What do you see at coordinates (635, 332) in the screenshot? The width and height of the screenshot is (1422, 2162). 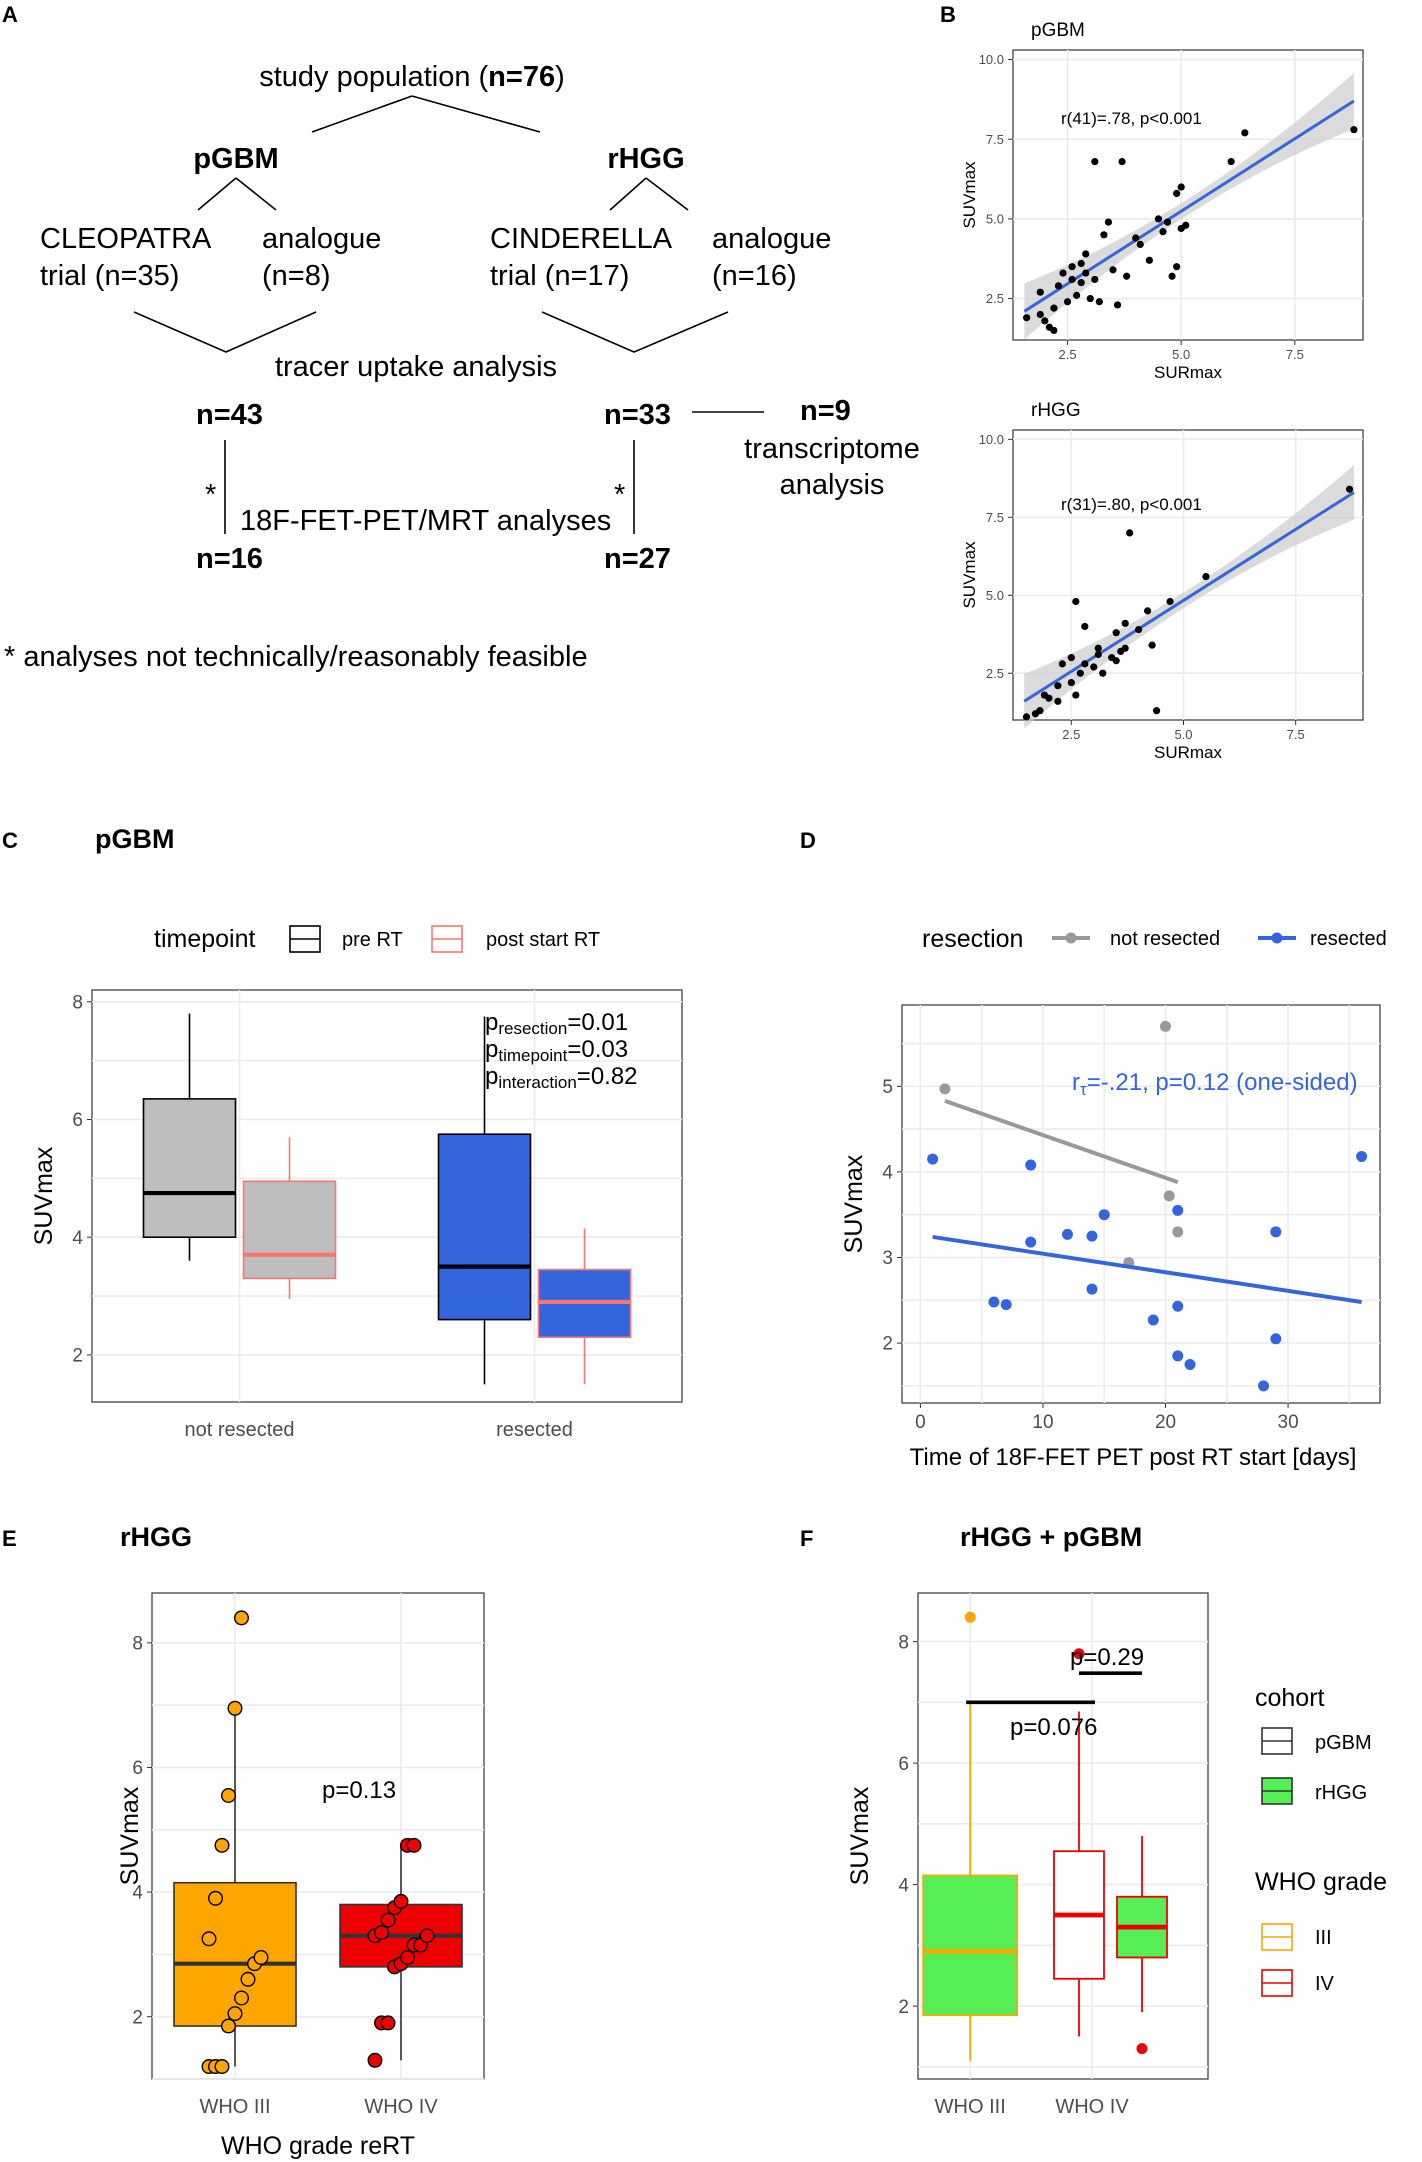 I see `merge-line-rhgg` at bounding box center [635, 332].